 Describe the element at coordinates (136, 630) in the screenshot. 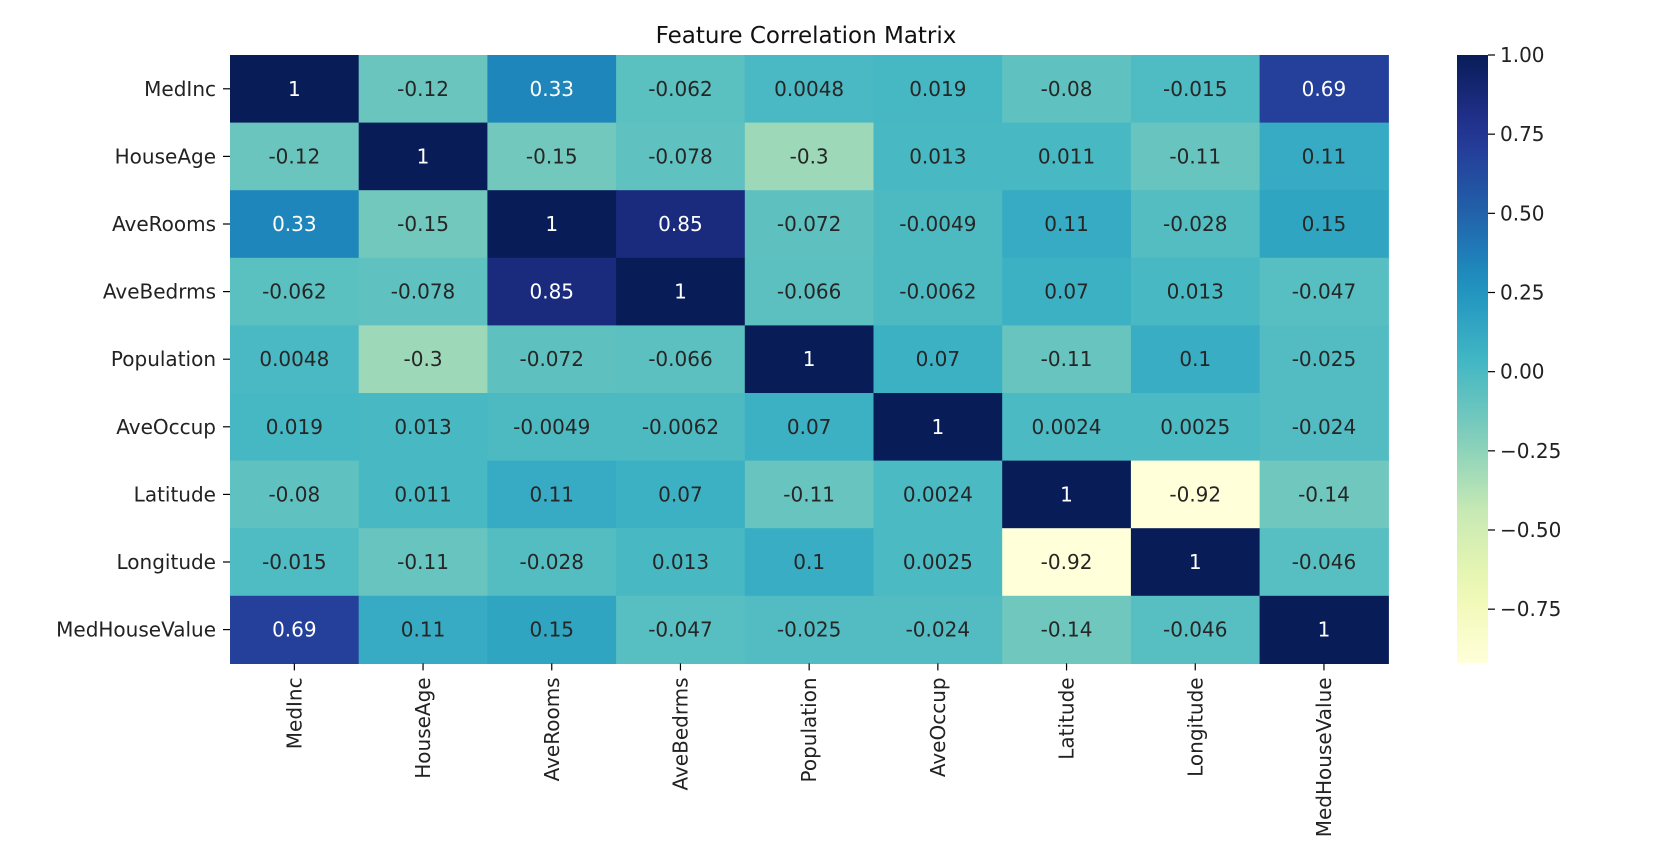

I see `y-tick-label: MedHouseValue` at that location.